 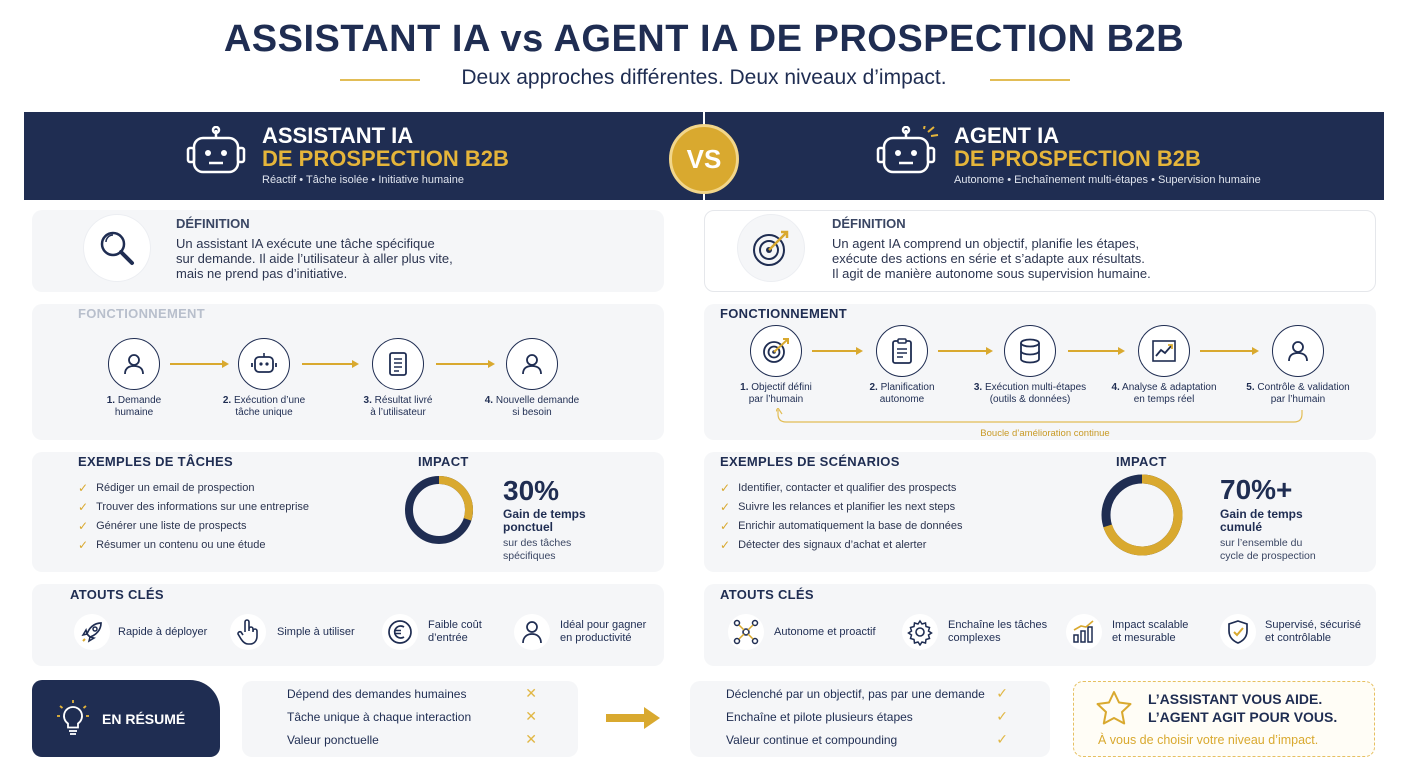 What do you see at coordinates (908, 153) in the screenshot?
I see `agent-robot-spark-icon` at bounding box center [908, 153].